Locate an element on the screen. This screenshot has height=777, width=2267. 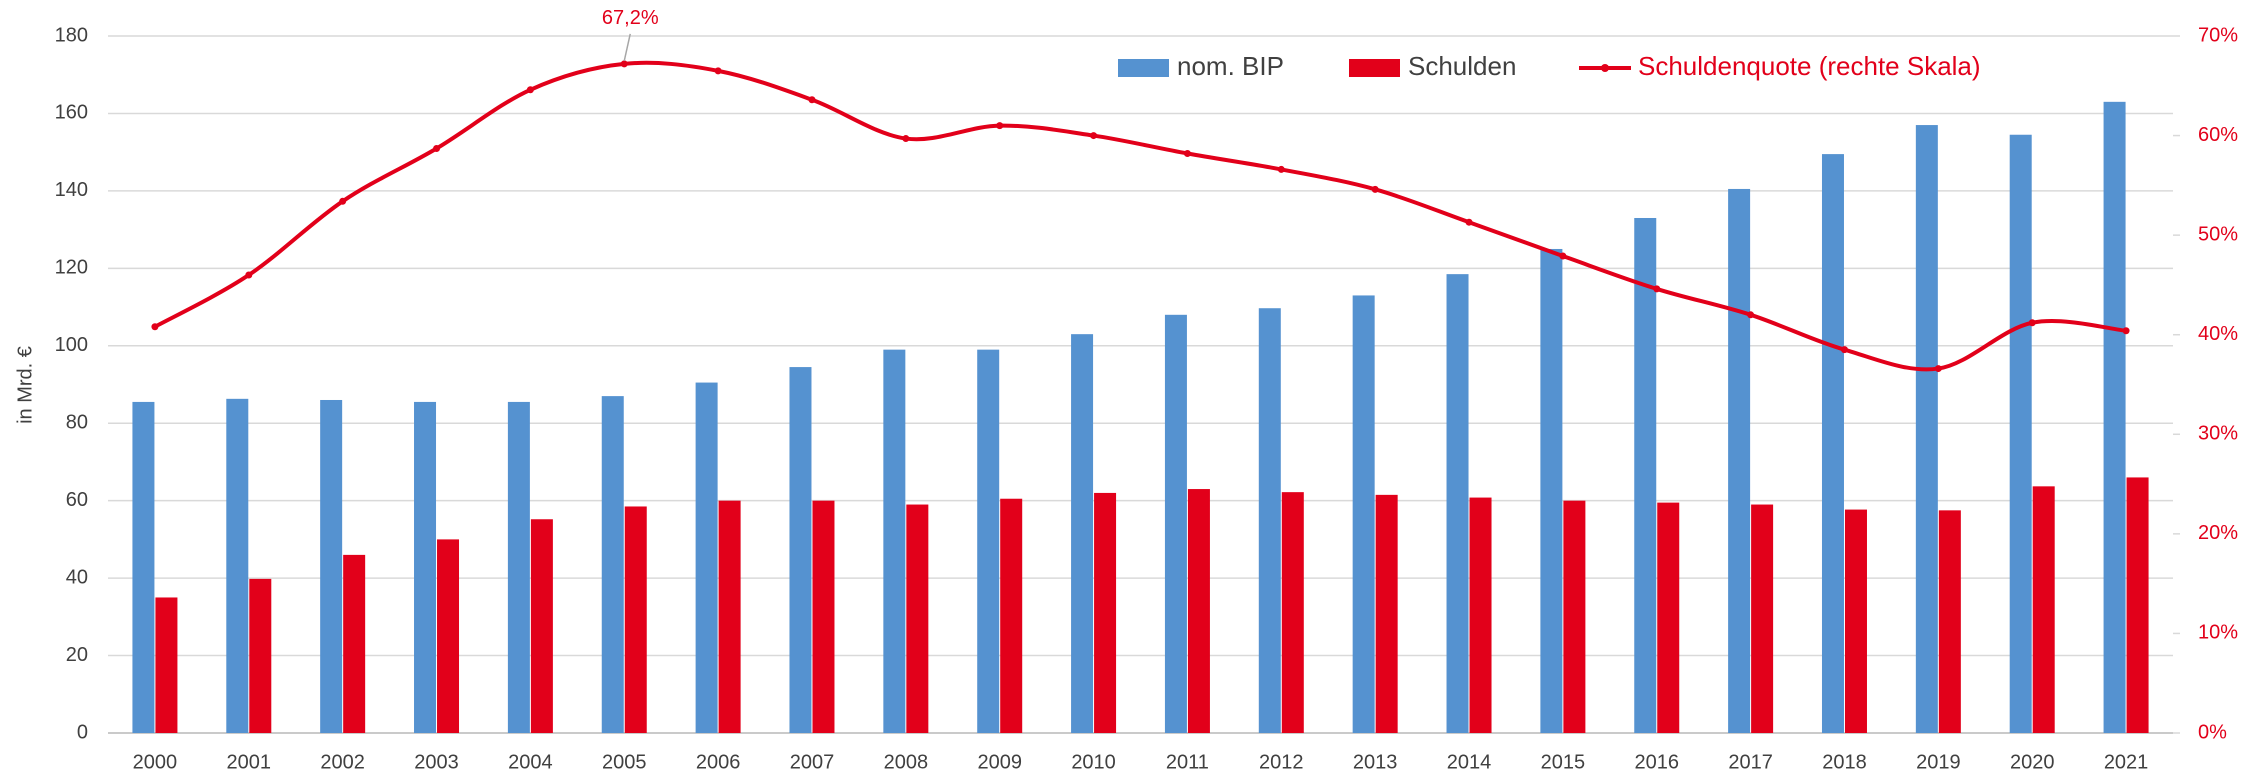
y-tick-label: 120 is located at coordinates (71, 268).